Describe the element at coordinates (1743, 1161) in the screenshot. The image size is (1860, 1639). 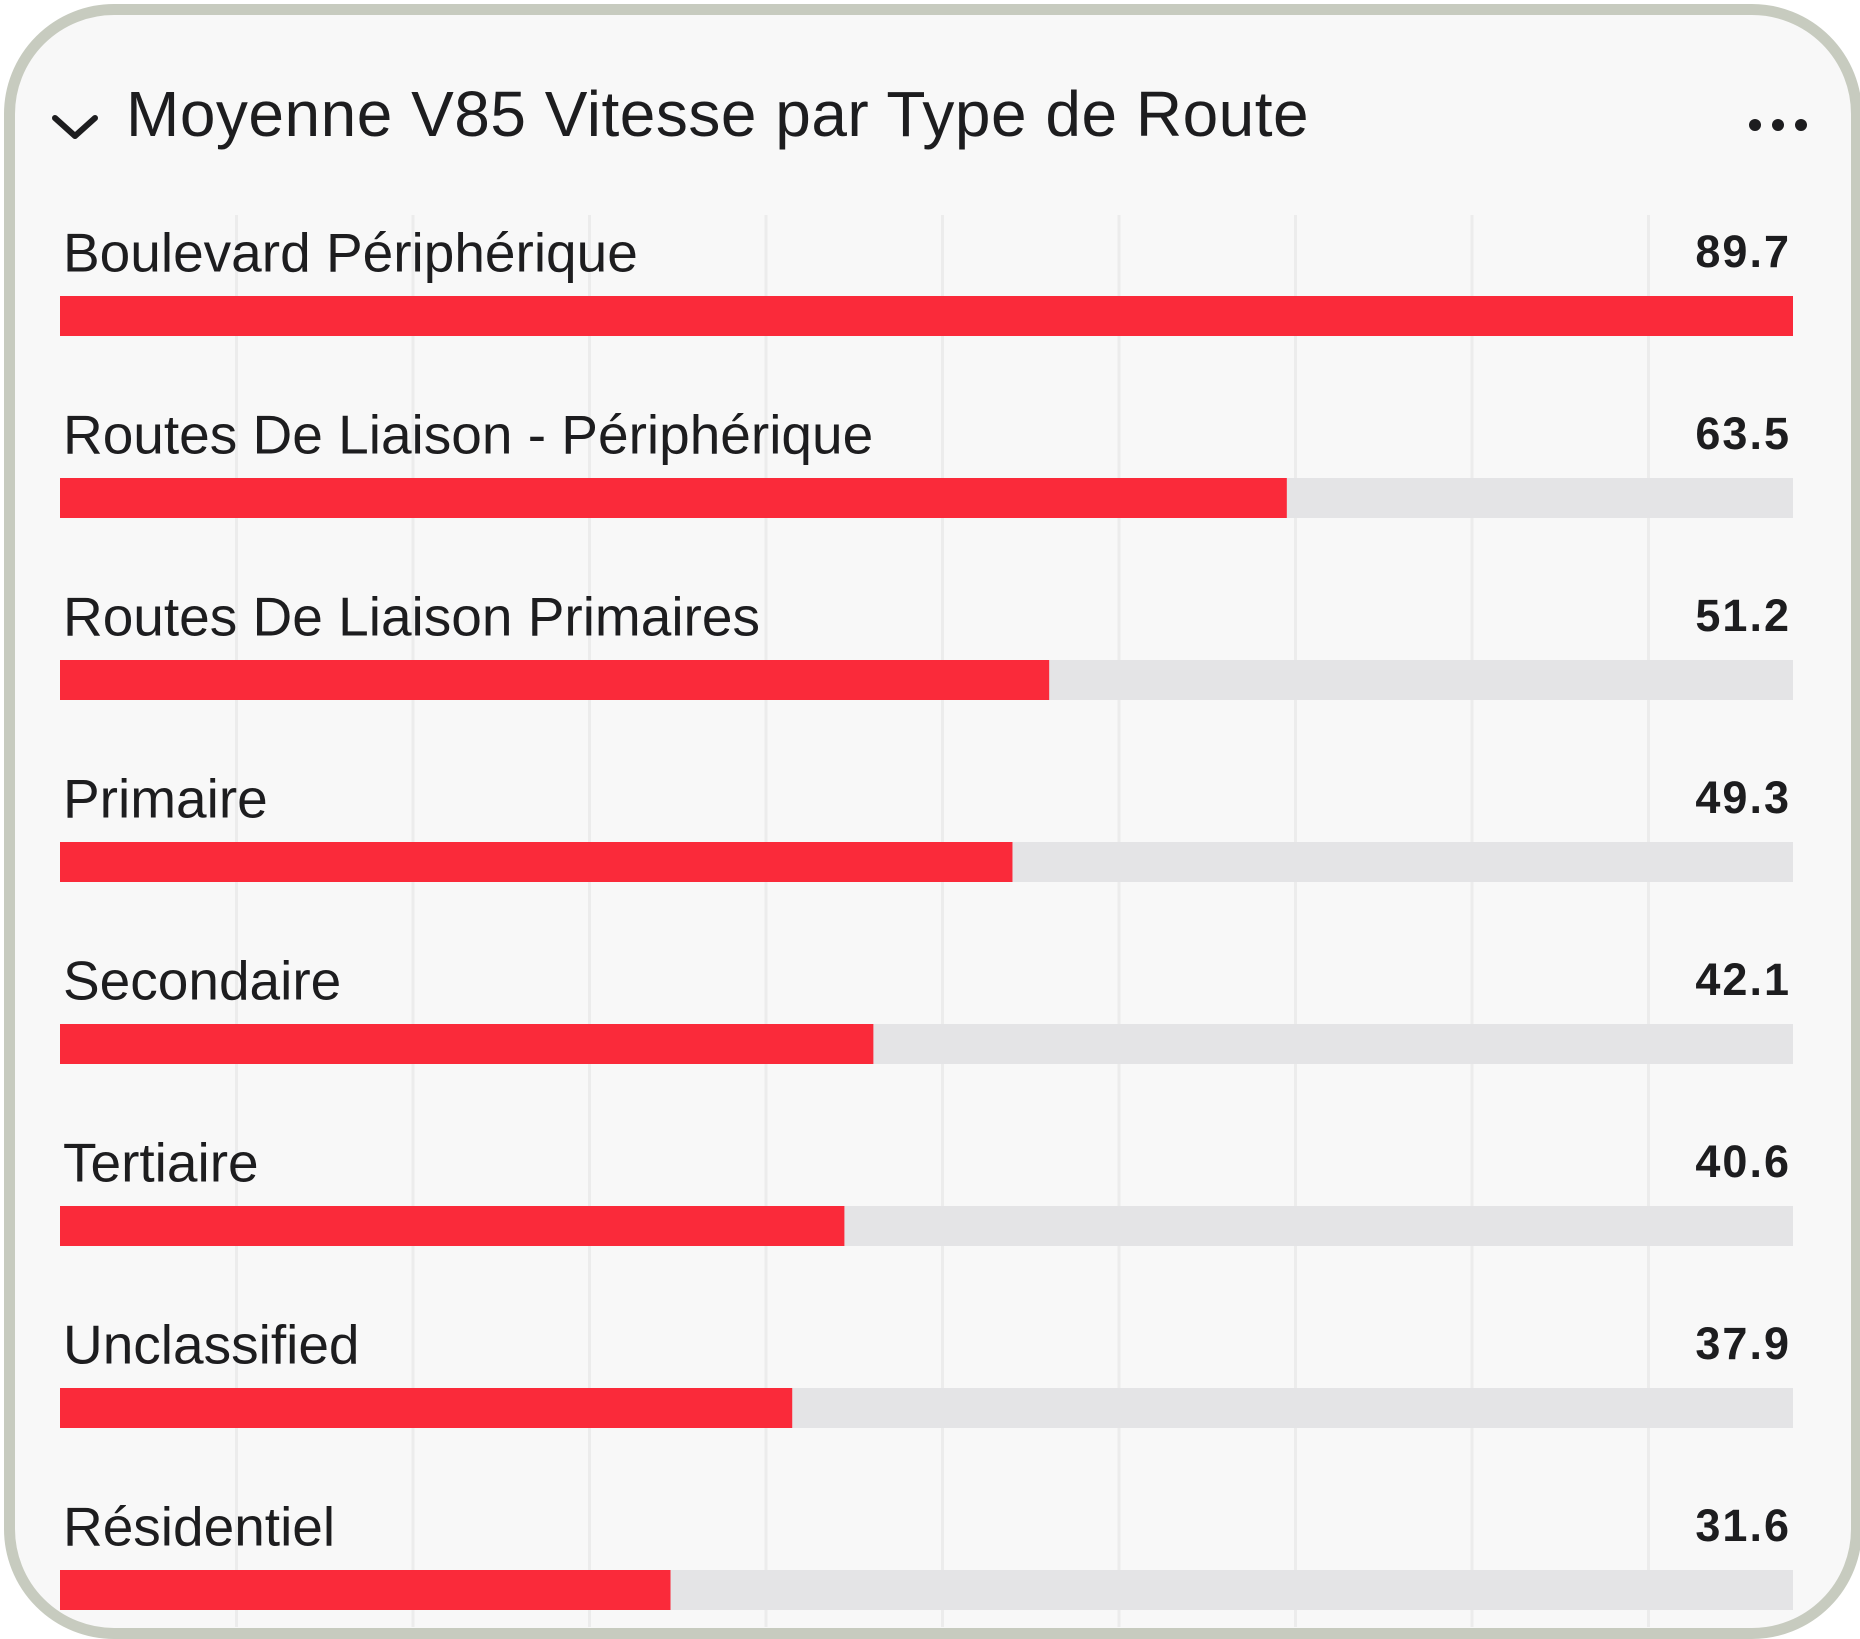
I see `value-label: 40.6` at that location.